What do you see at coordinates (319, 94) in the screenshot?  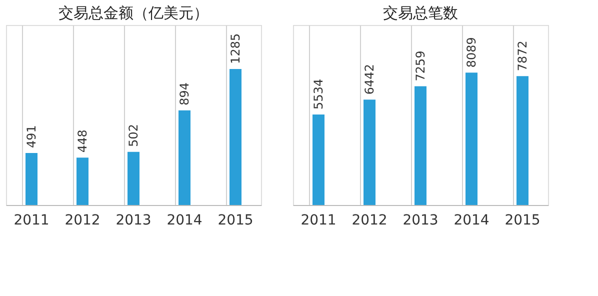 I see `data-label: 5534` at bounding box center [319, 94].